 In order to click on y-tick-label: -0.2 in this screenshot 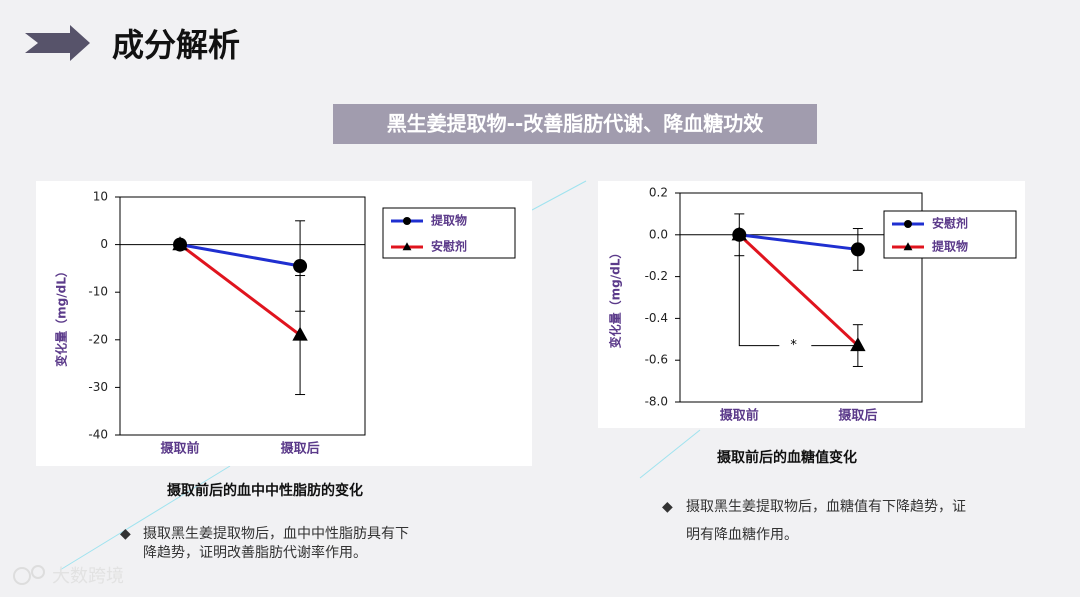, I will do `click(656, 276)`.